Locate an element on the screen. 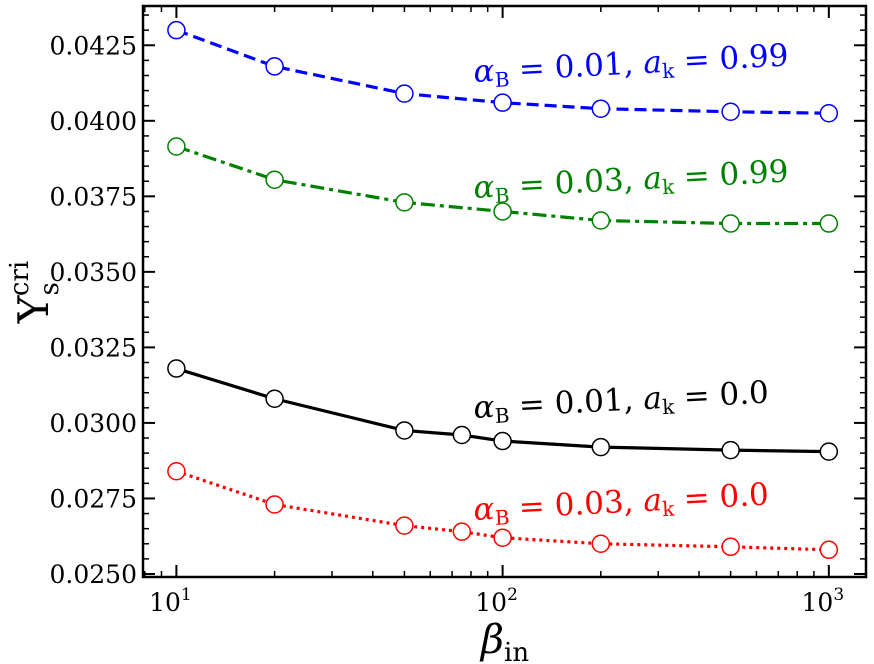 This screenshot has height=664, width=874. series-label: αB = 0.03, ak = 0.99 is located at coordinates (631, 181).